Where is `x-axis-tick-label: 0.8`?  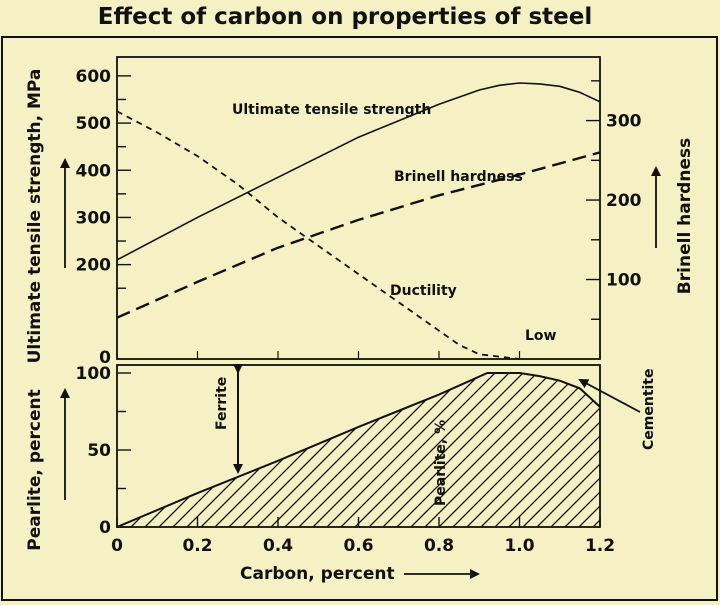
x-axis-tick-label: 0.8 is located at coordinates (439, 546).